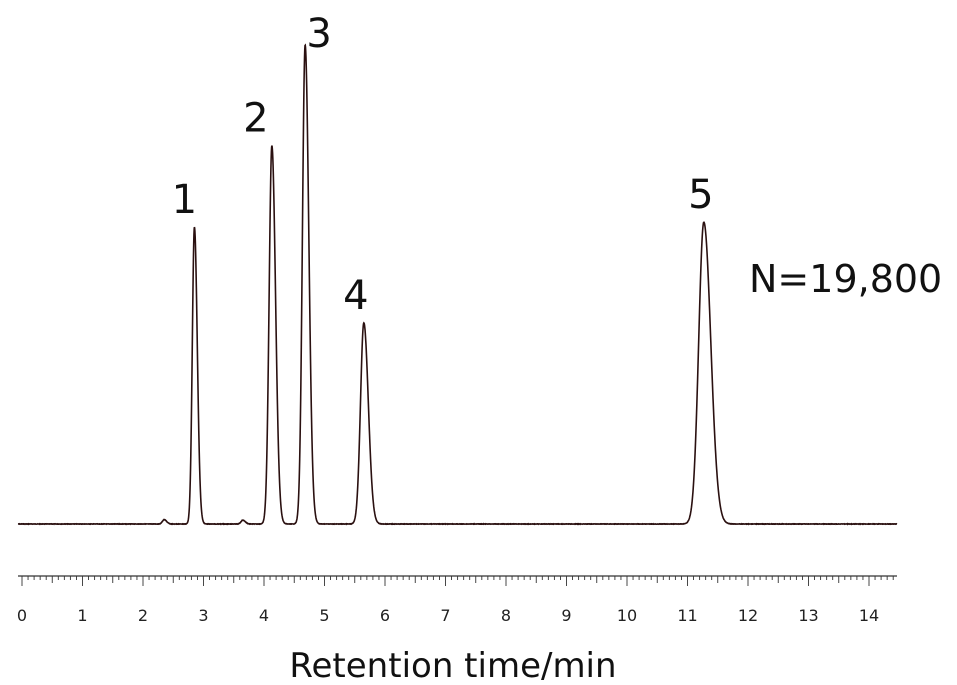 Image resolution: width=957 pixels, height=685 pixels. I want to click on x-tick-label-7: 7, so click(445, 615).